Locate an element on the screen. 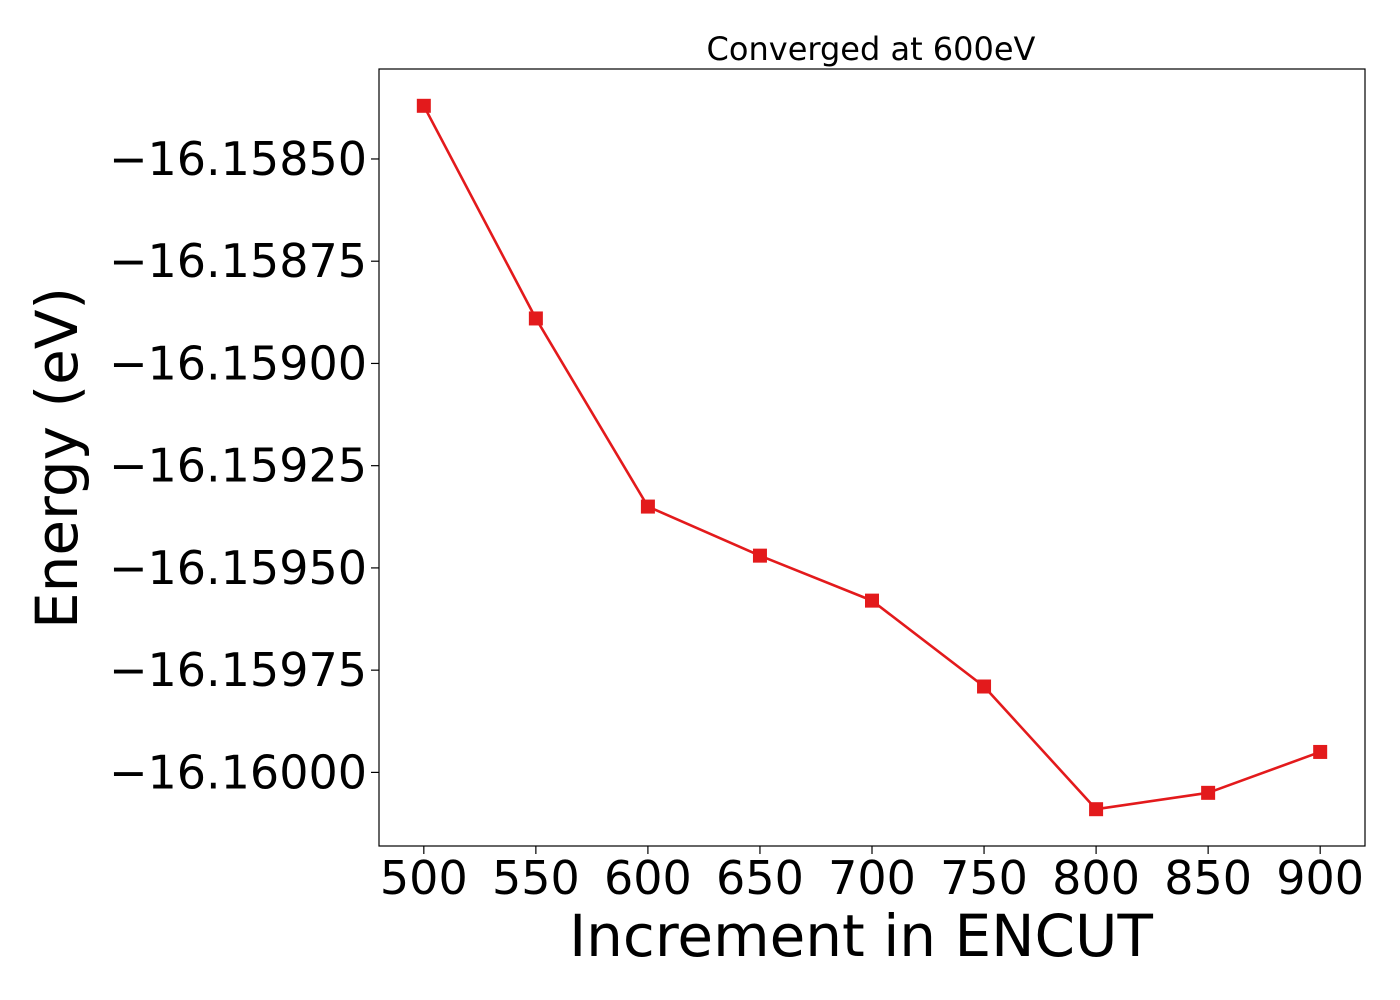 The width and height of the screenshot is (1400, 1000). x-tick-label: 500 is located at coordinates (424, 878).